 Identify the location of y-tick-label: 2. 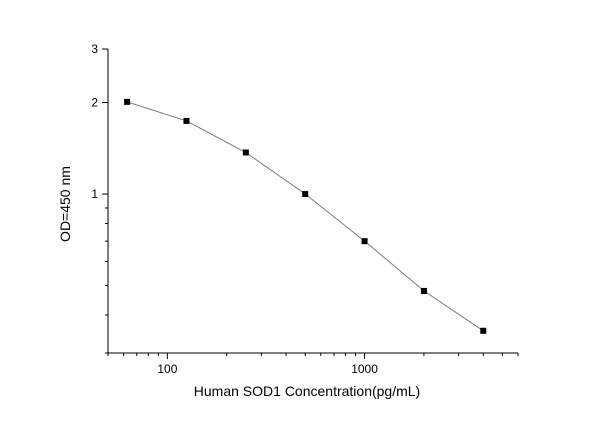
(94, 103).